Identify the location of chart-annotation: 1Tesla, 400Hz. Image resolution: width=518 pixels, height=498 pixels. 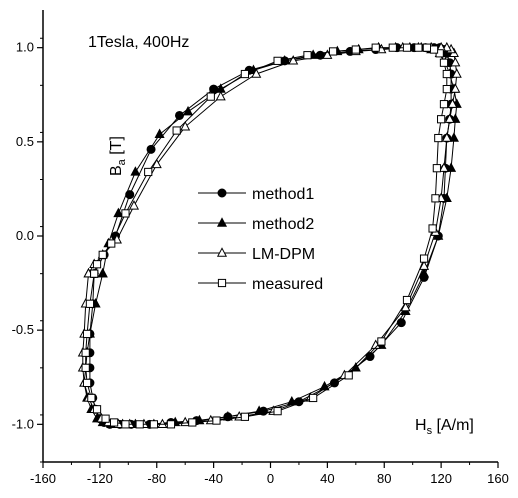
(138, 42).